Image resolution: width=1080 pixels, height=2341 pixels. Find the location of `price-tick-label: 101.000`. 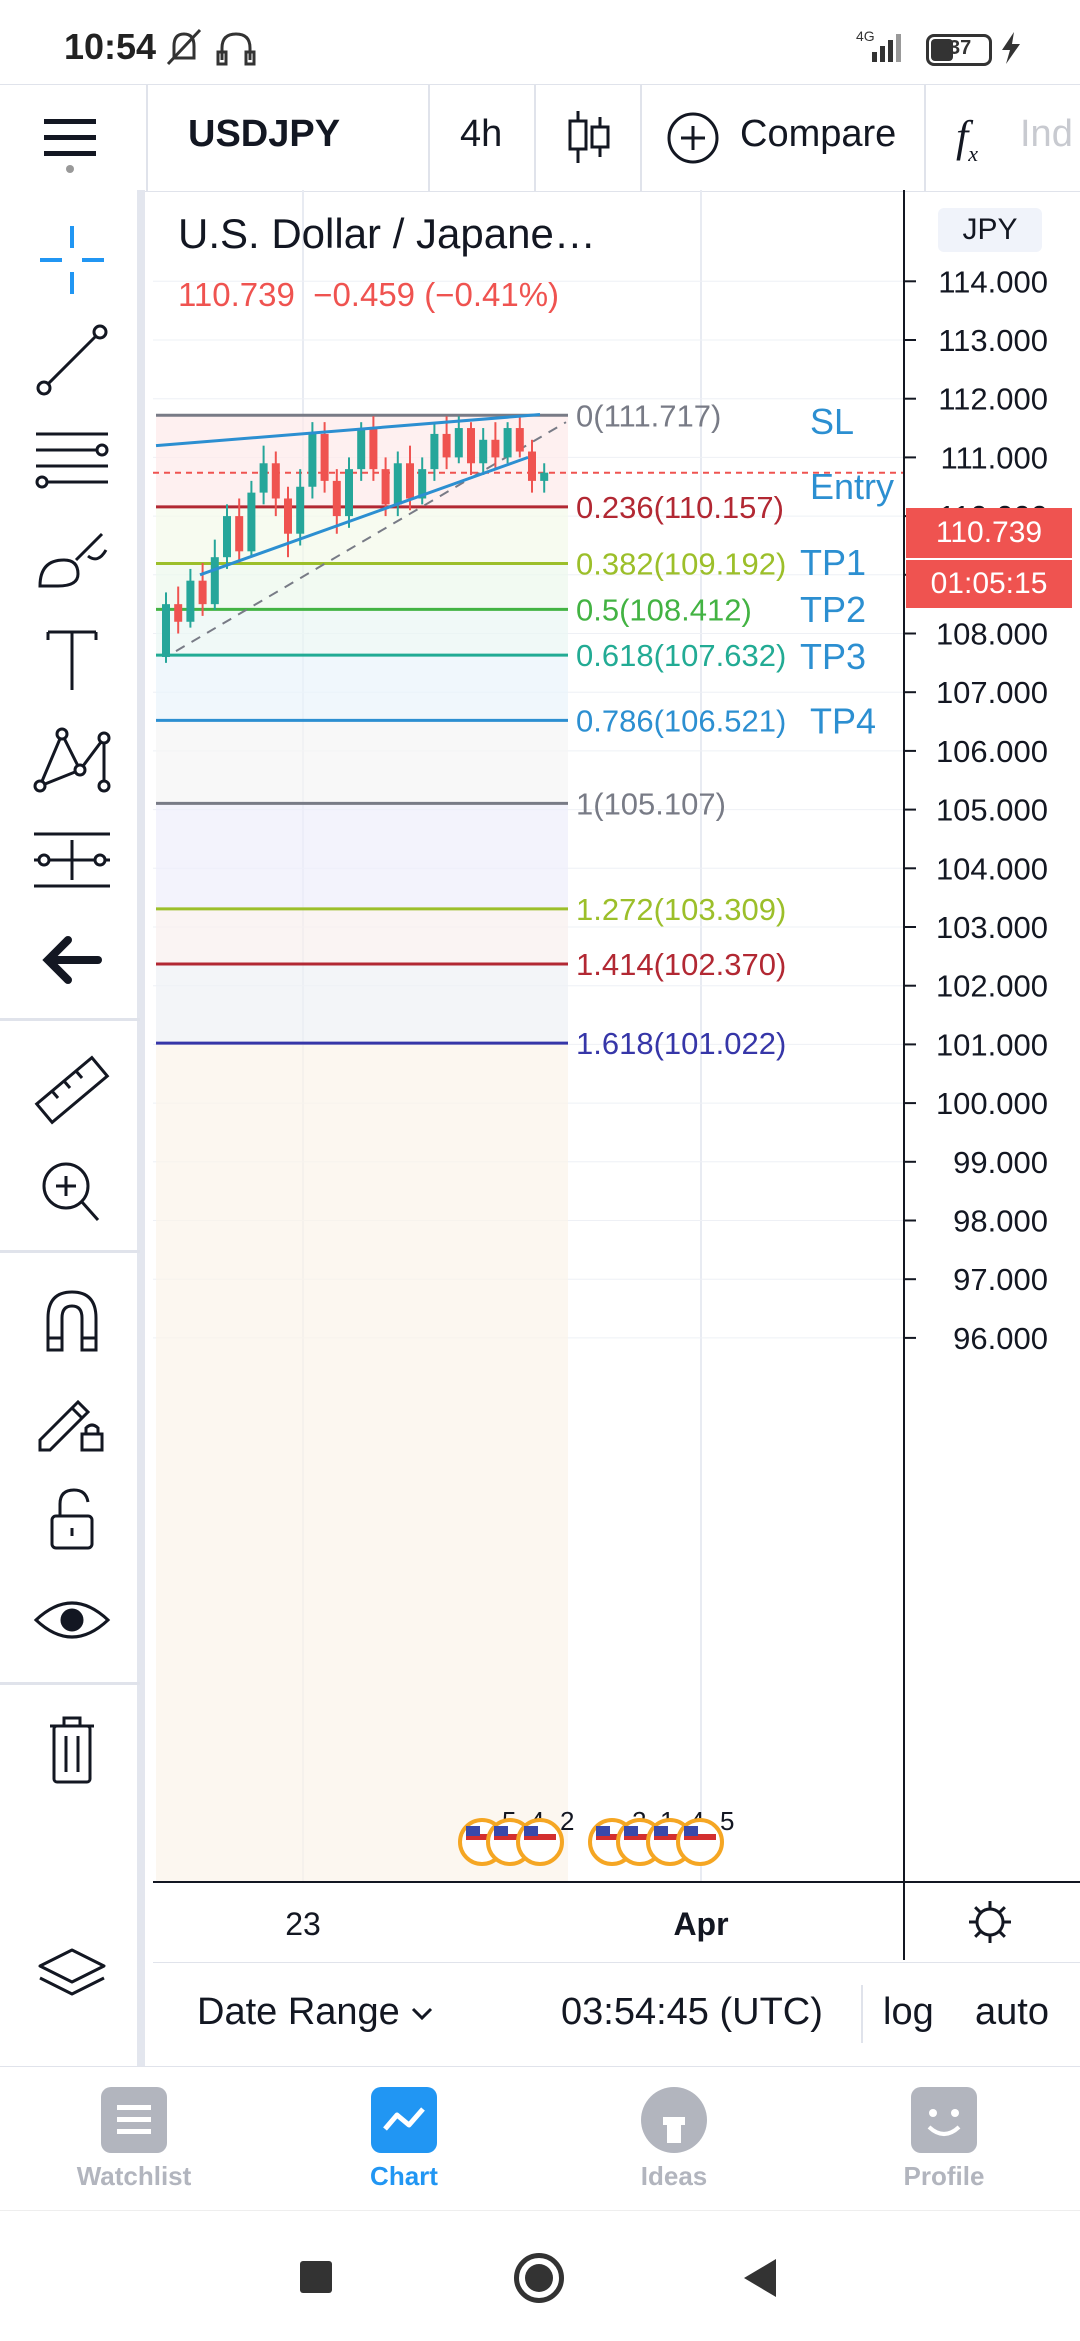

price-tick-label: 101.000 is located at coordinates (992, 1044).